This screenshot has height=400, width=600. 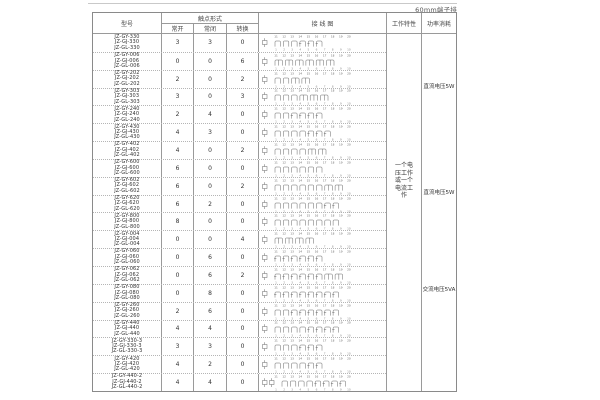 I want to click on no-count-cell: 3, so click(x=177, y=347).